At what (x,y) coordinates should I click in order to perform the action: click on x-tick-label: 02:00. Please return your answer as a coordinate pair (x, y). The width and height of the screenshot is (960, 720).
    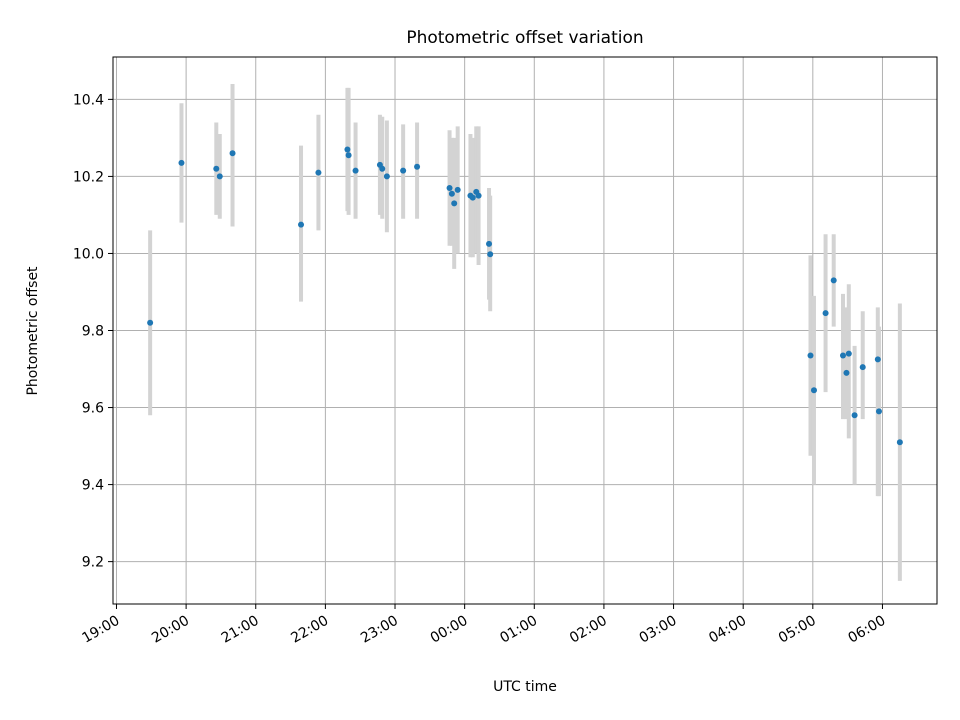
    Looking at the image, I should click on (588, 630).